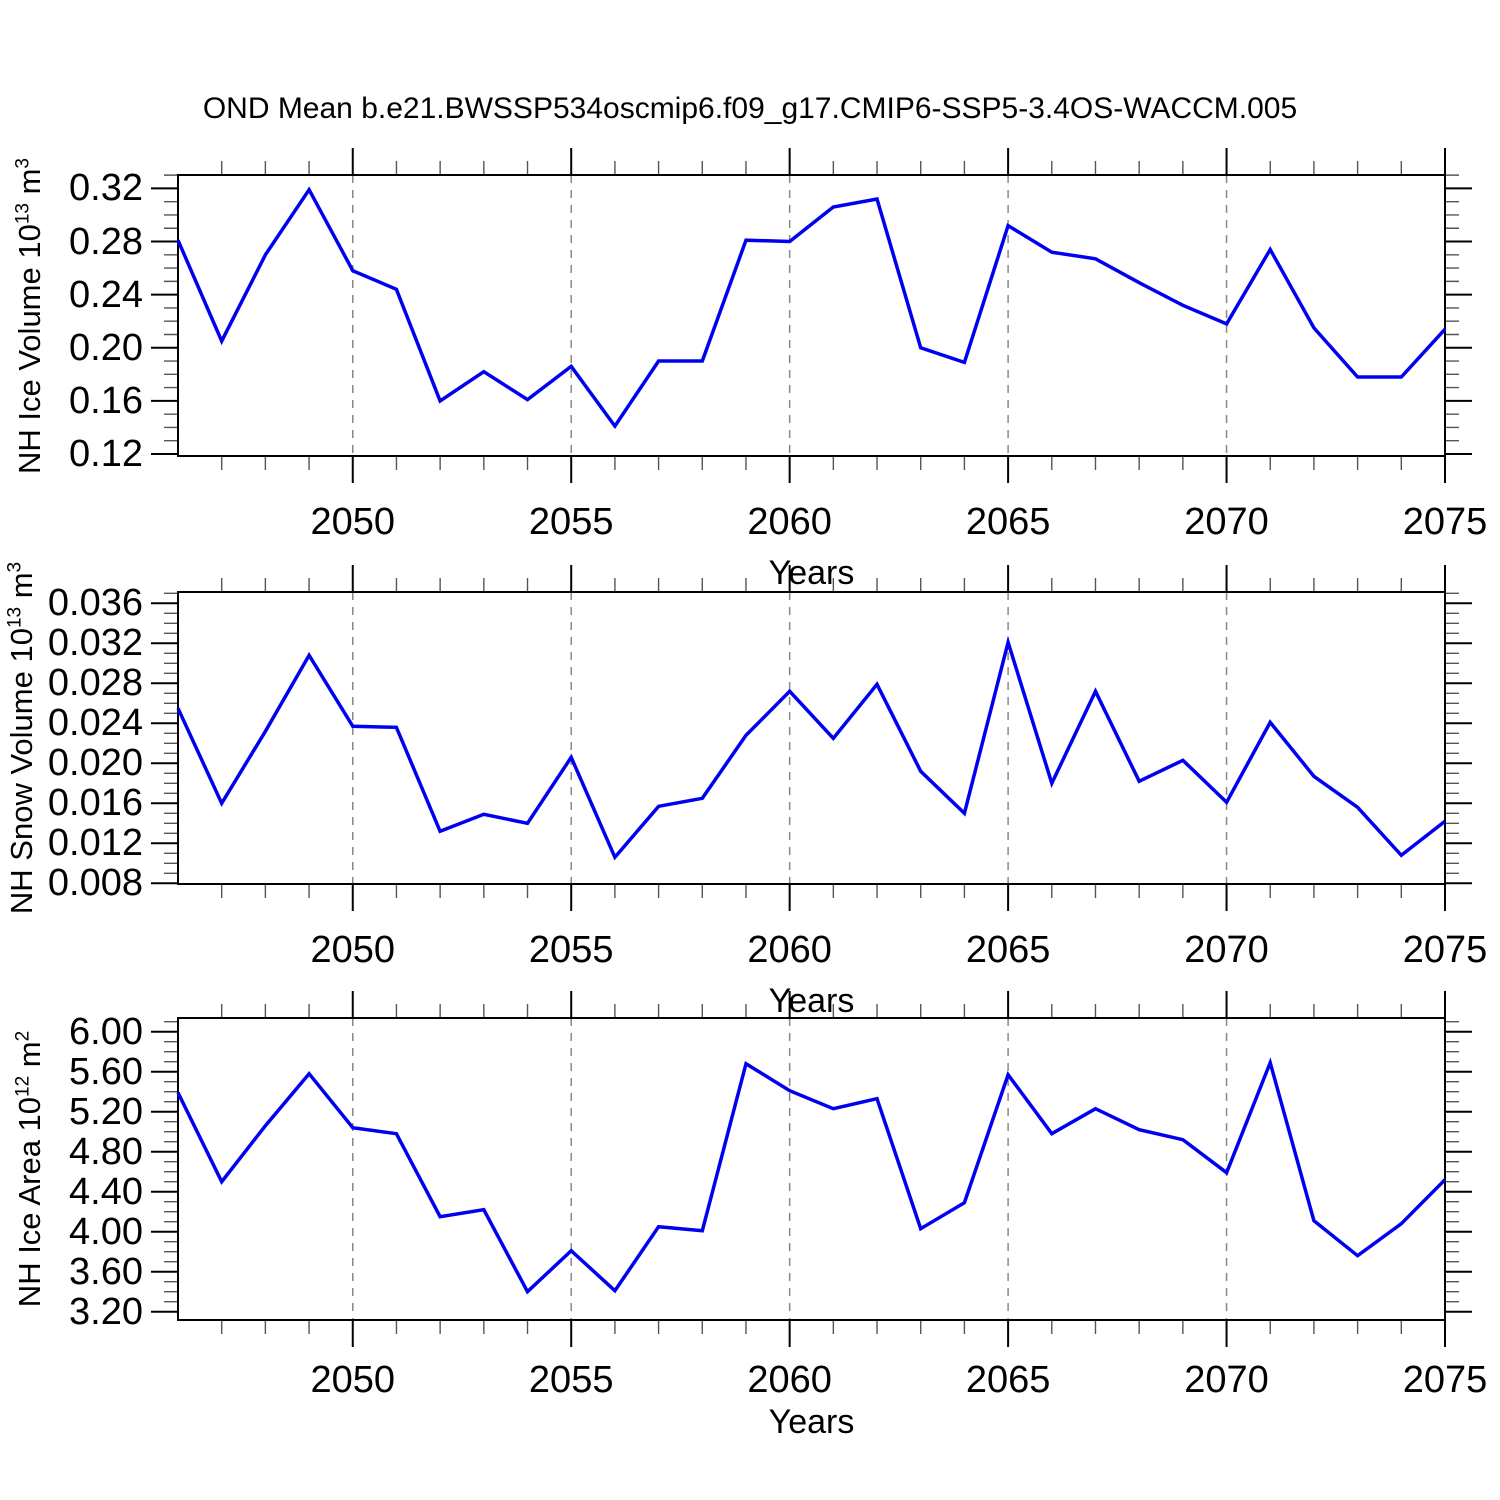 This screenshot has width=1500, height=1500. I want to click on y-tick-label: 0.012, so click(95, 843).